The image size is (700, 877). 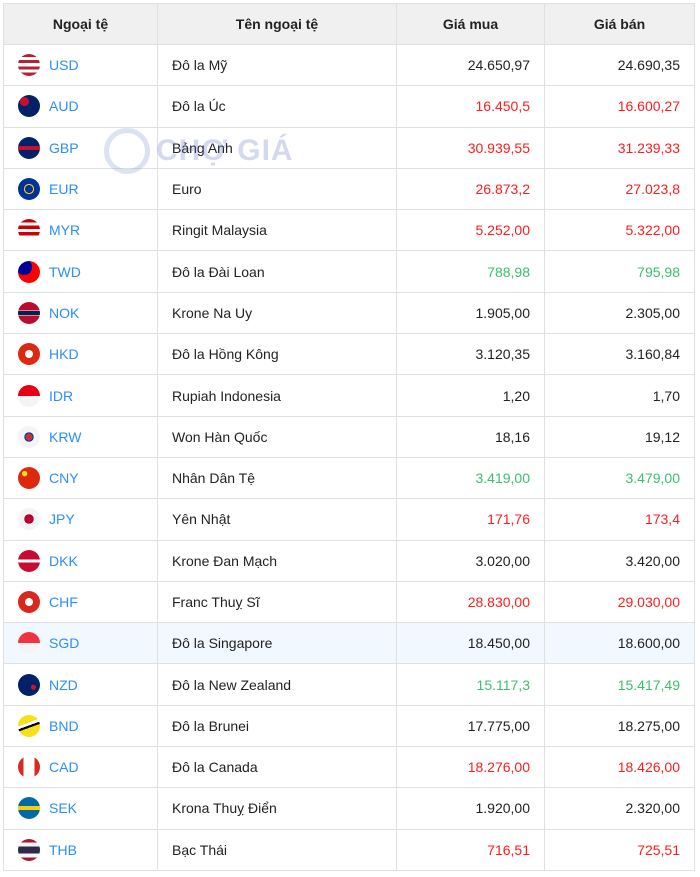 I want to click on currency-code-link: TWD, so click(x=65, y=271).